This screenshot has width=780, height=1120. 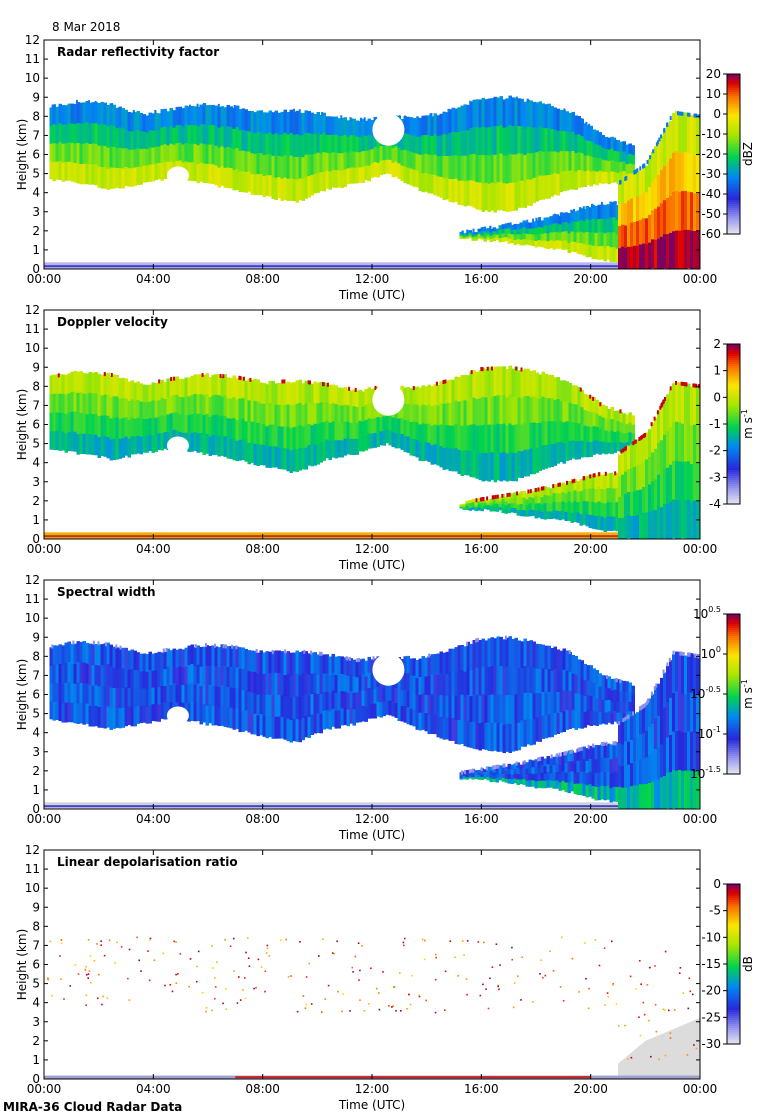 I want to click on y-tick-label: 1, so click(x=36, y=250).